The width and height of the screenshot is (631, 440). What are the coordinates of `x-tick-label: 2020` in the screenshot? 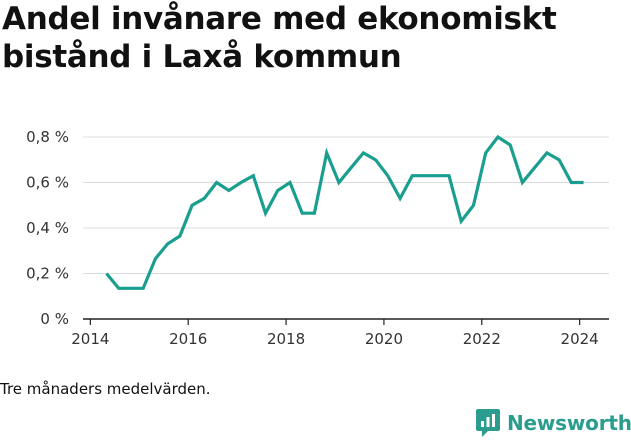 It's located at (384, 339).